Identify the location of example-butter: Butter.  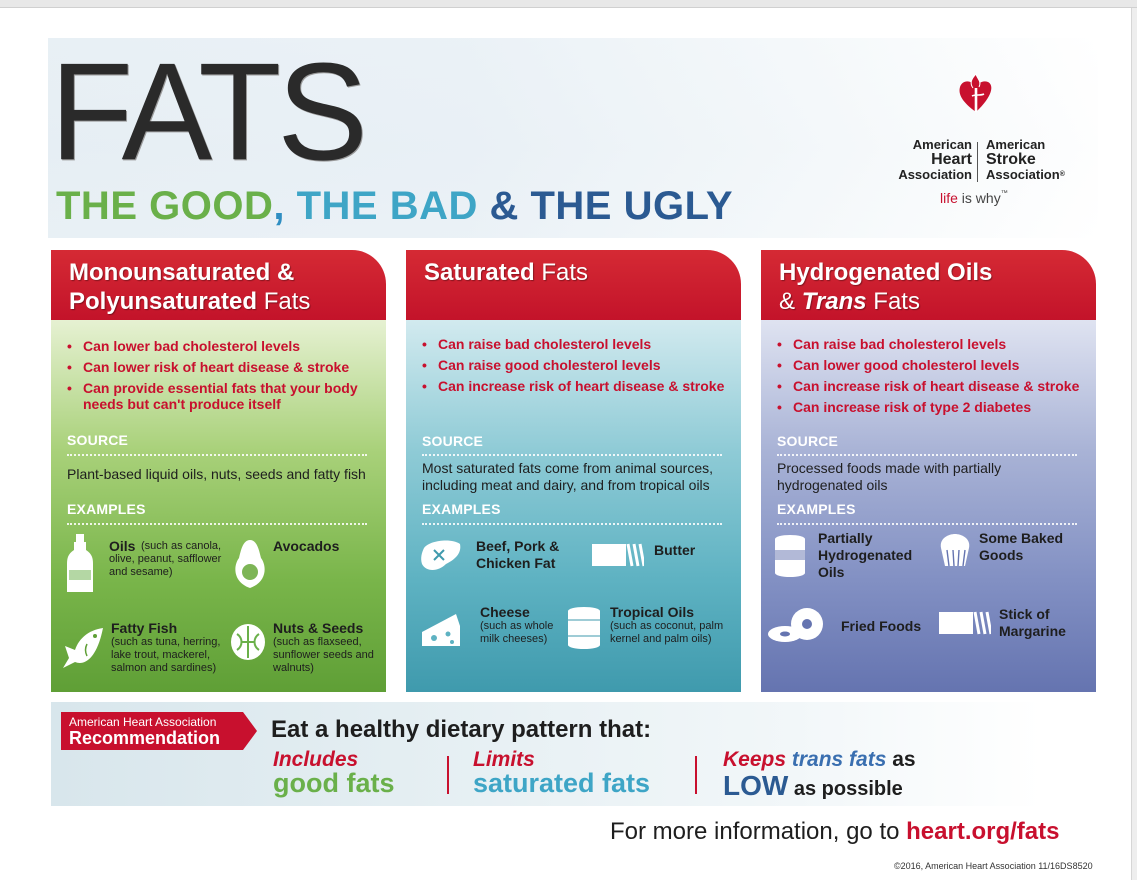
(662, 562).